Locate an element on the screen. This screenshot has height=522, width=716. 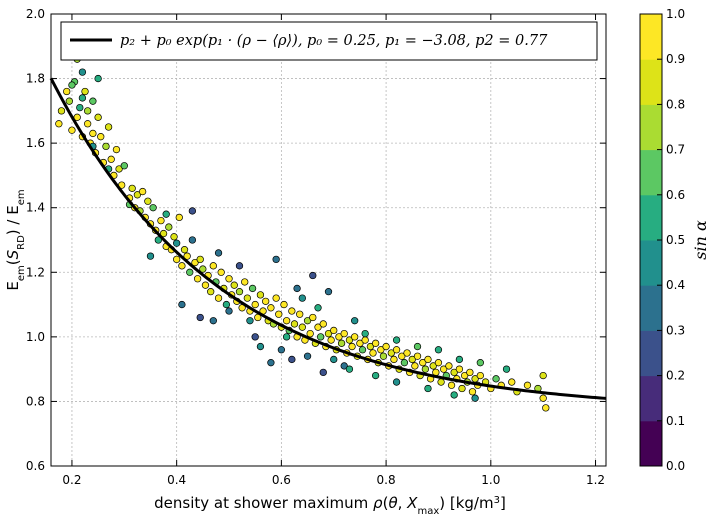
y-tick-label: 2.0 is located at coordinates (35, 14).